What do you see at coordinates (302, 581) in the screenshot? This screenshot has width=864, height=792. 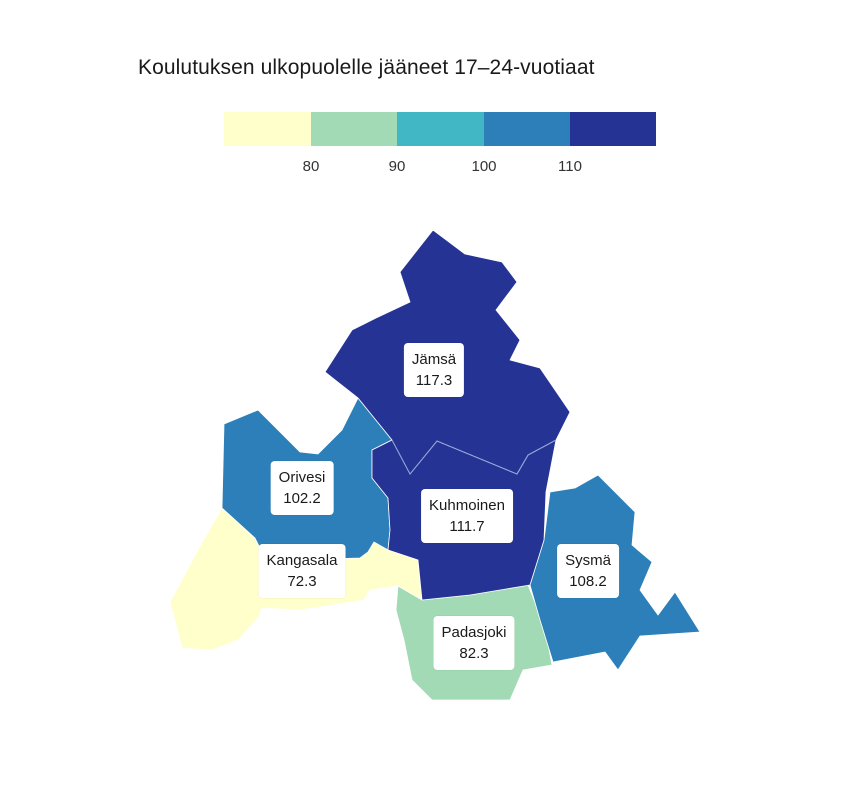 I see `region-value: 72.3` at bounding box center [302, 581].